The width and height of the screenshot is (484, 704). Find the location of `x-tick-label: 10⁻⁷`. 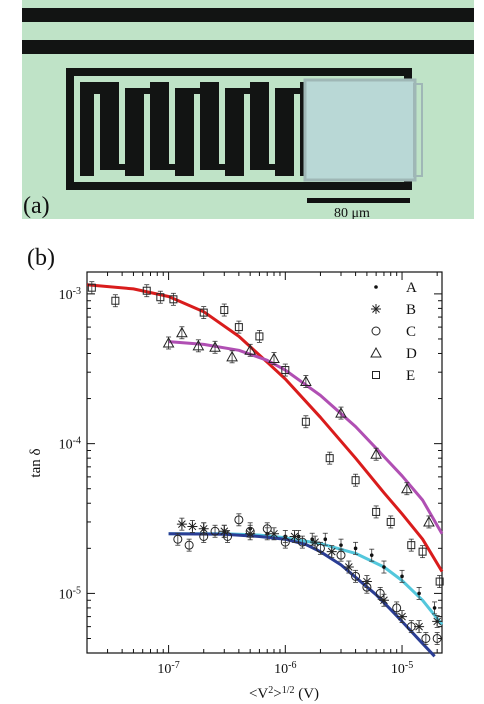

x-tick-label: 10⁻⁷ is located at coordinates (168, 669).